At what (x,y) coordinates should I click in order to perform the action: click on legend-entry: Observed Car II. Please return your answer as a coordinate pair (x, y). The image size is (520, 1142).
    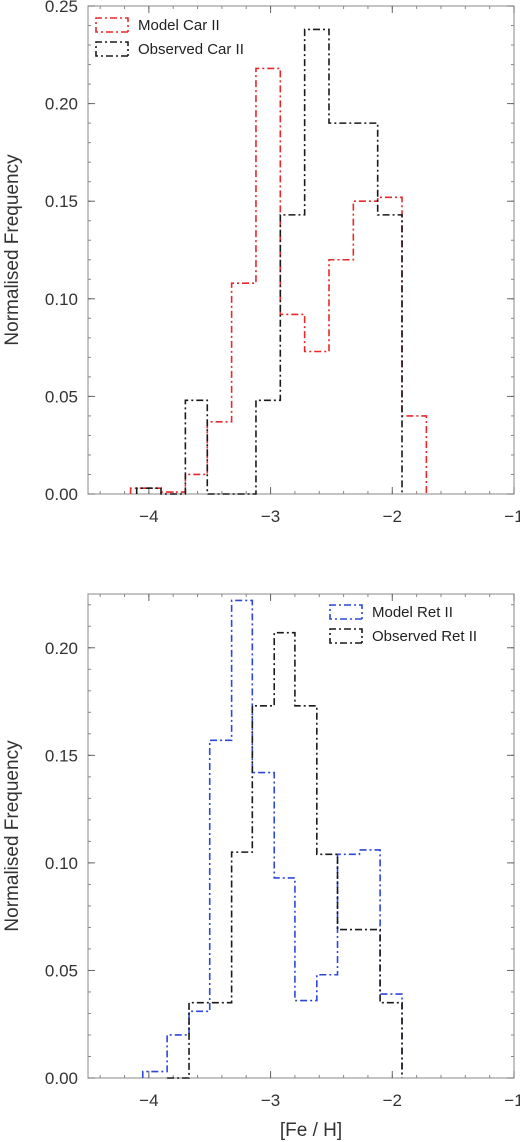
    Looking at the image, I should click on (191, 49).